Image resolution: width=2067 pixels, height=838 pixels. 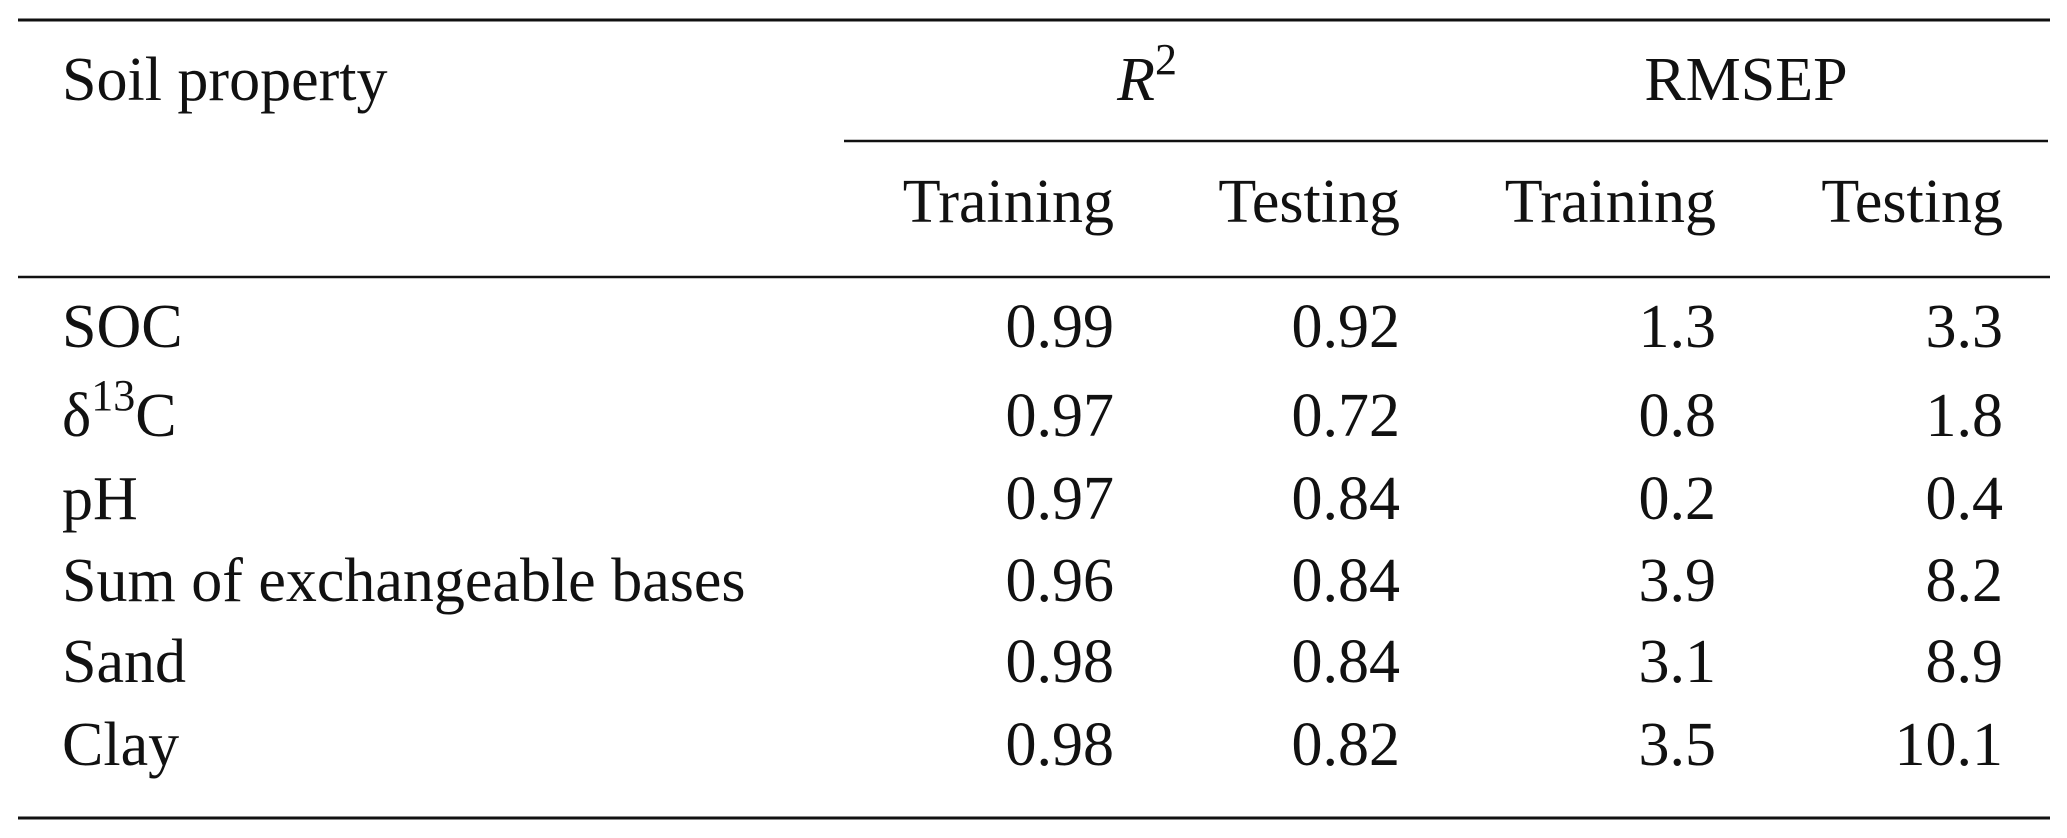 I want to click on row-label: Sum of exchangeable bases, so click(x=403, y=581).